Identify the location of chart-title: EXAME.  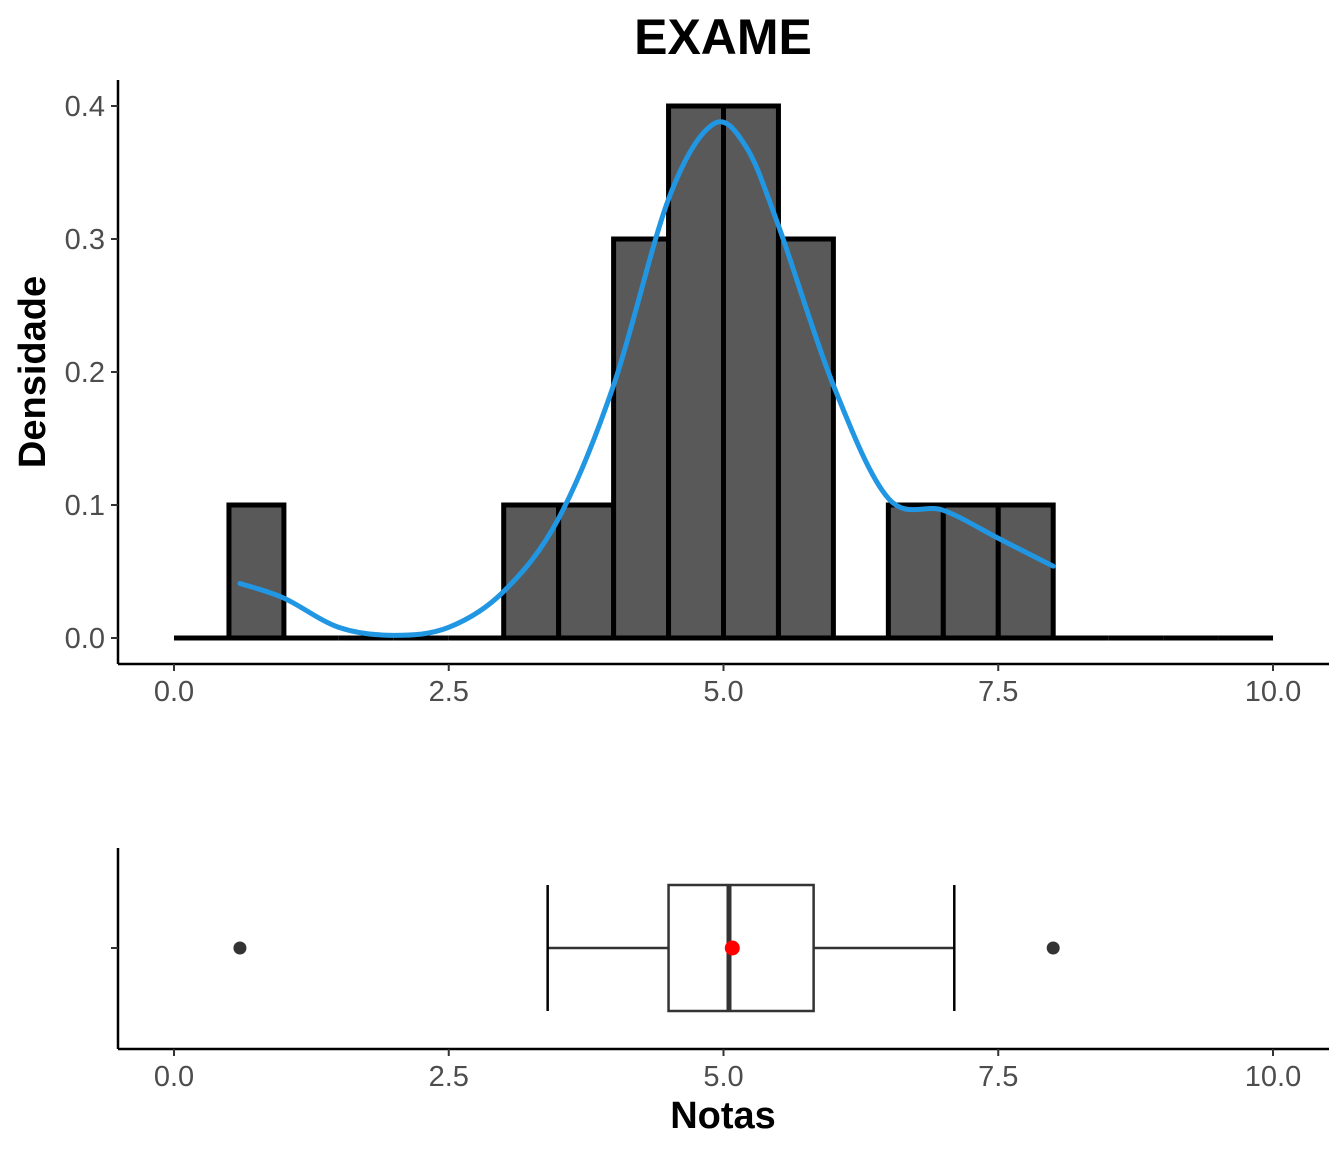
(723, 37).